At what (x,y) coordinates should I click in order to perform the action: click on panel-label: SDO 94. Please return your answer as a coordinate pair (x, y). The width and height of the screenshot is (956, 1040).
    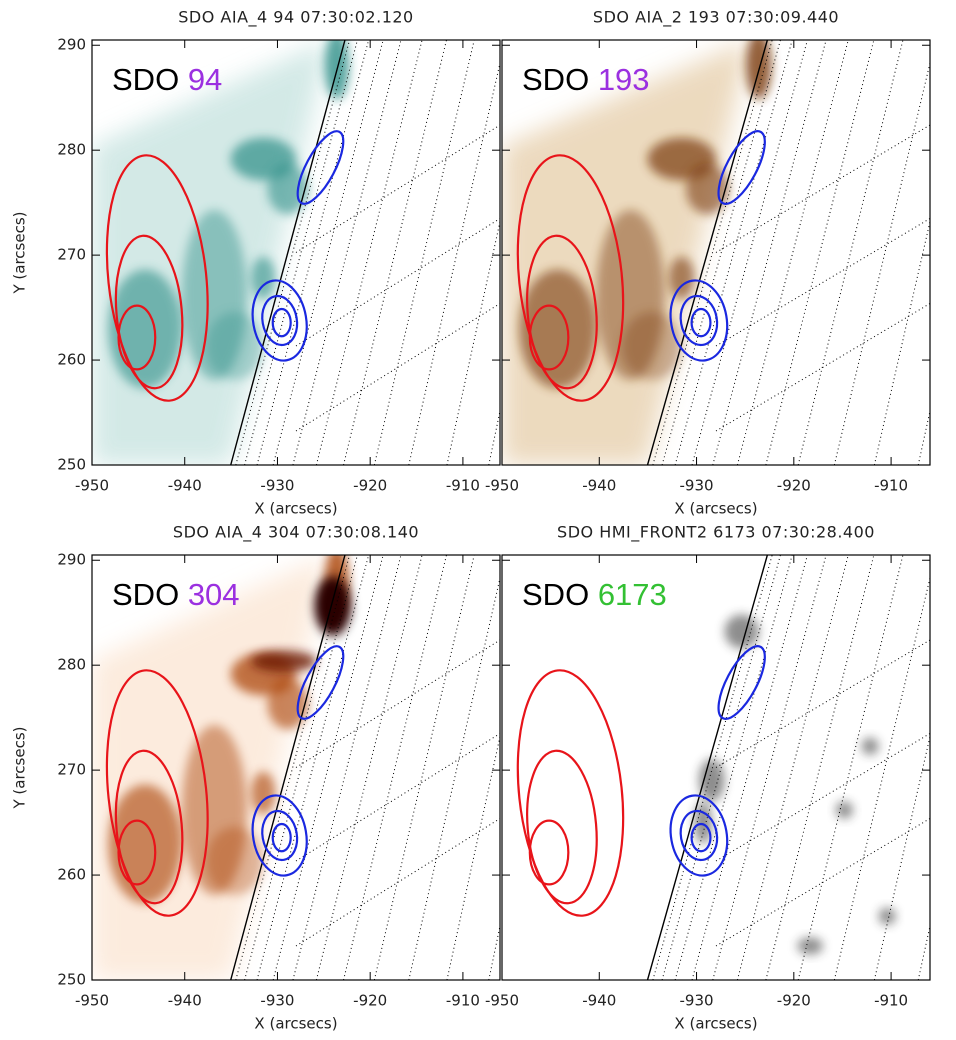
    Looking at the image, I should click on (167, 79).